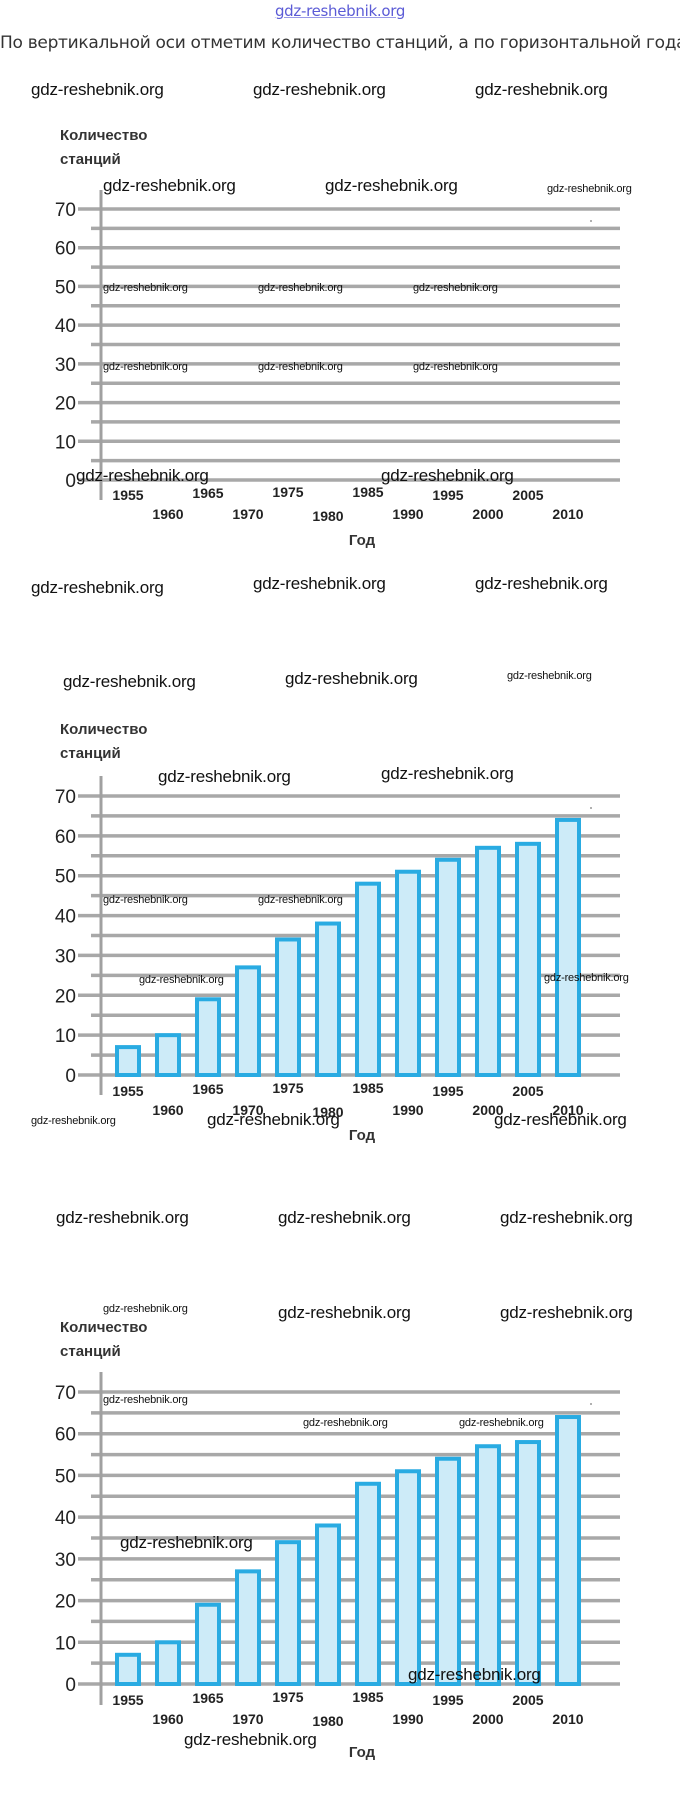  I want to click on bar-2000, so click(488, 961).